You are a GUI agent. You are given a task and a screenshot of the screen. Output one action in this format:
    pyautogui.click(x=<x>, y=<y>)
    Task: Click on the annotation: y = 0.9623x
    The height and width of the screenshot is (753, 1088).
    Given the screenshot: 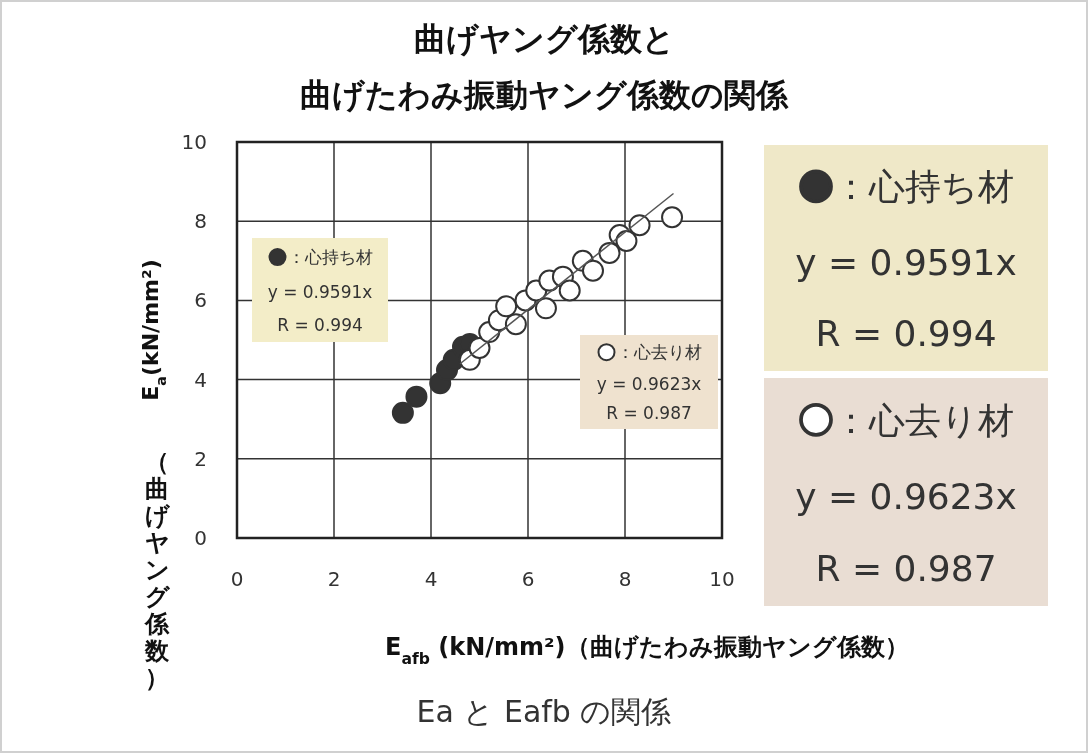 What is the action you would take?
    pyautogui.click(x=649, y=383)
    